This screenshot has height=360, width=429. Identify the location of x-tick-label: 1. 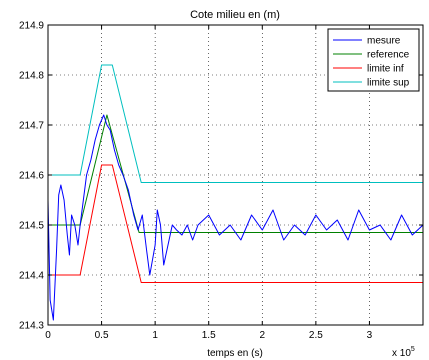
(155, 335).